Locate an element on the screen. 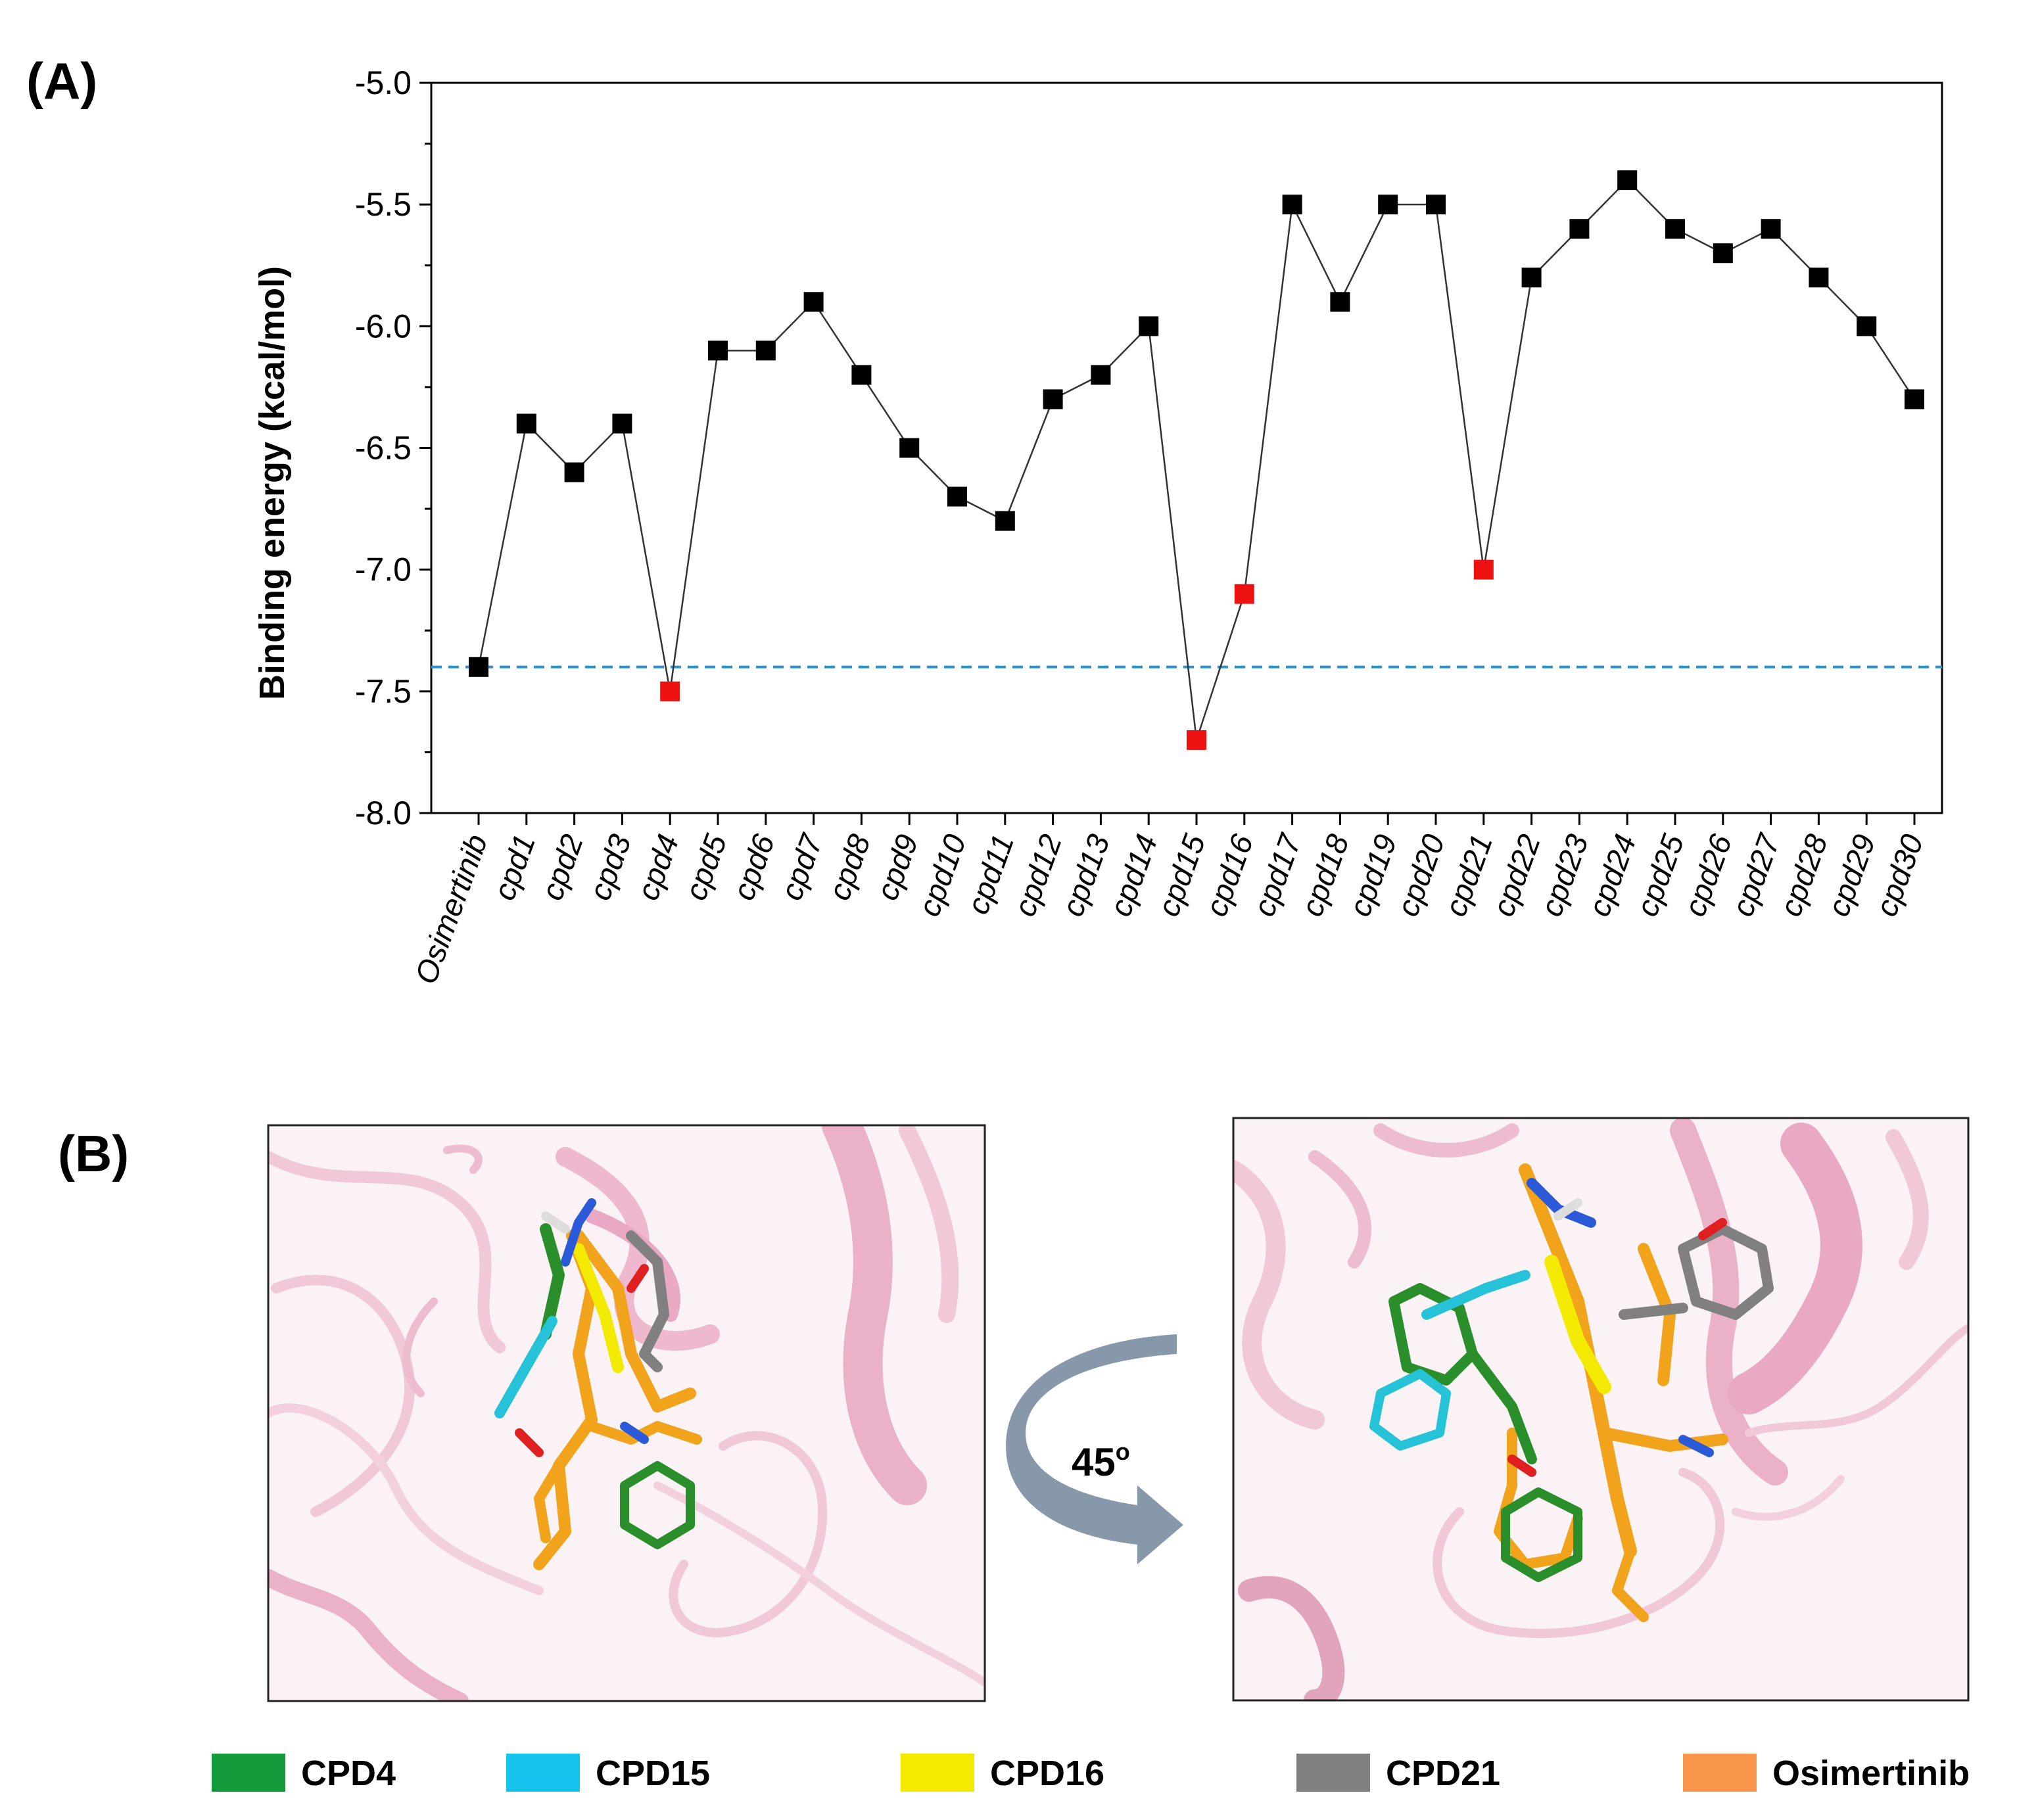 This screenshot has height=1820, width=2038. legend-label: CPD21 is located at coordinates (1443, 1773).